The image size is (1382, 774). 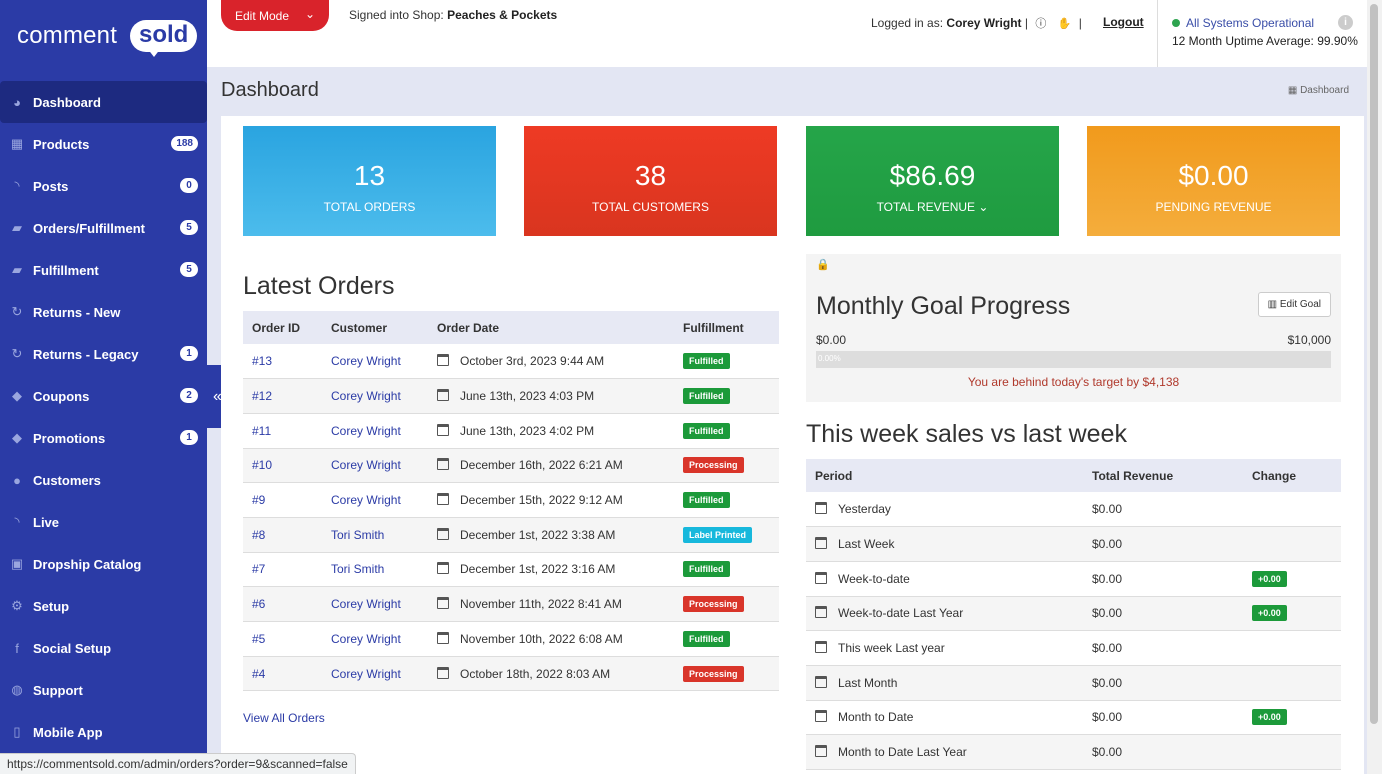 I want to click on info-icon: i, so click(x=1345, y=22).